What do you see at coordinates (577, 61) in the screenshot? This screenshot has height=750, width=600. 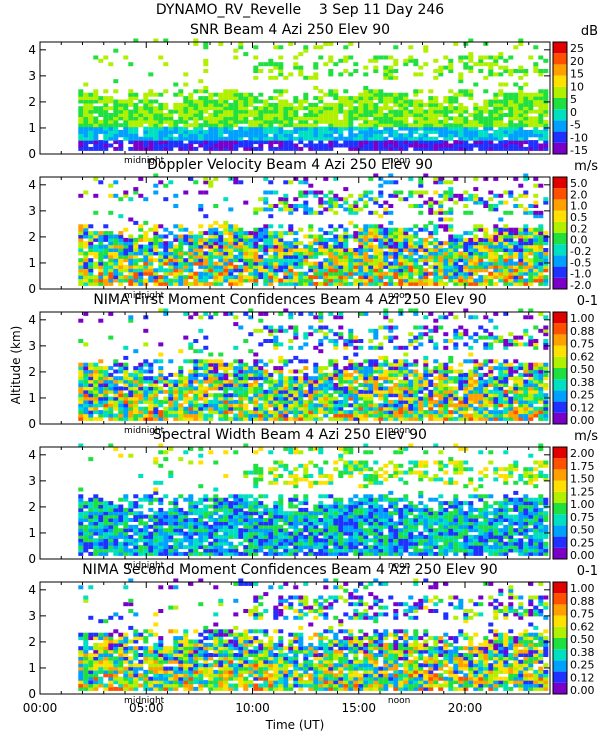 I see `colorbar-tick-label: 20` at bounding box center [577, 61].